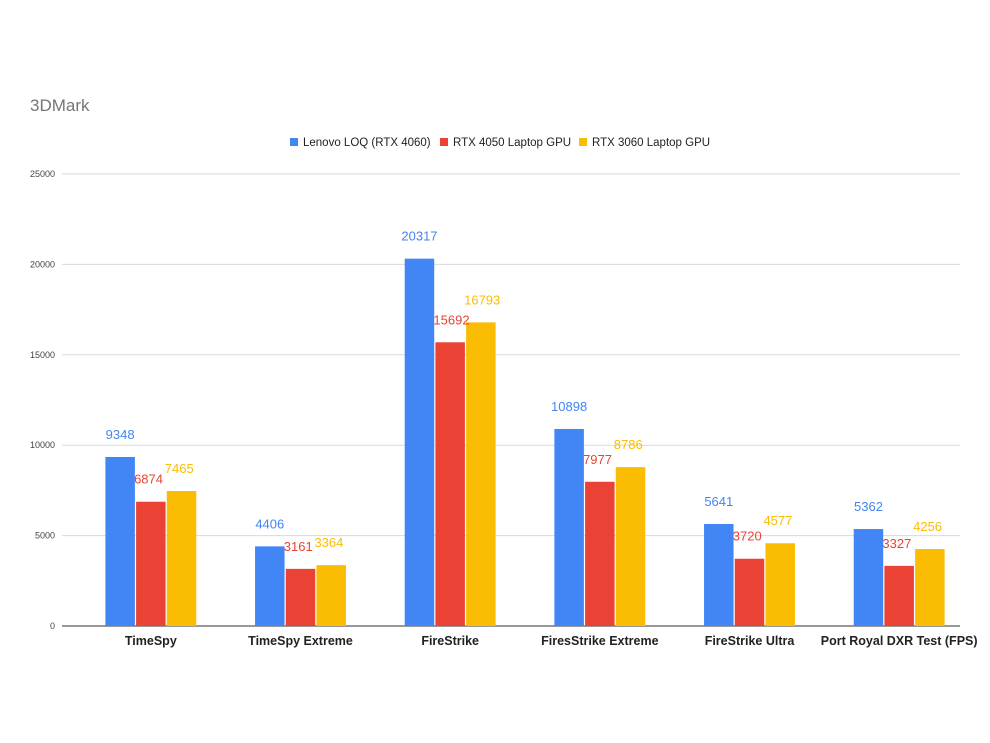  Describe the element at coordinates (569, 406) in the screenshot. I see `data-label: 10898` at that location.